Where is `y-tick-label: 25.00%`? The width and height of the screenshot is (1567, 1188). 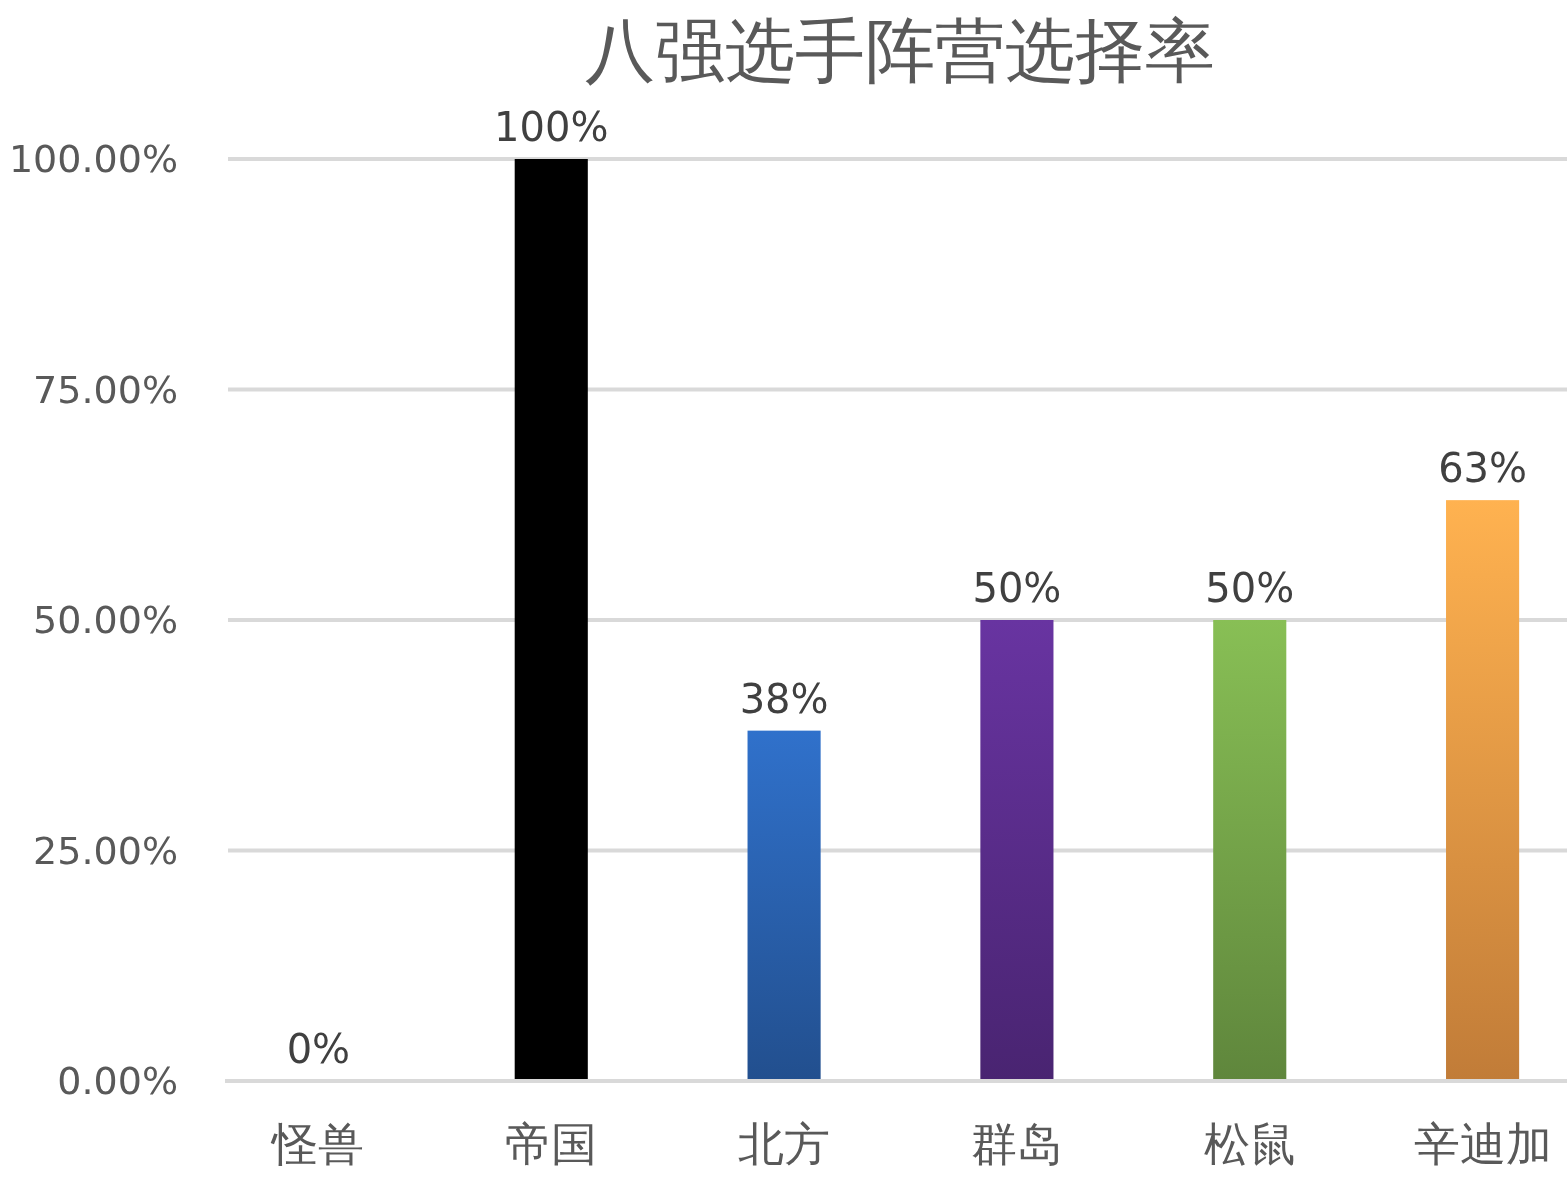
y-tick-label: 25.00% is located at coordinates (105, 850).